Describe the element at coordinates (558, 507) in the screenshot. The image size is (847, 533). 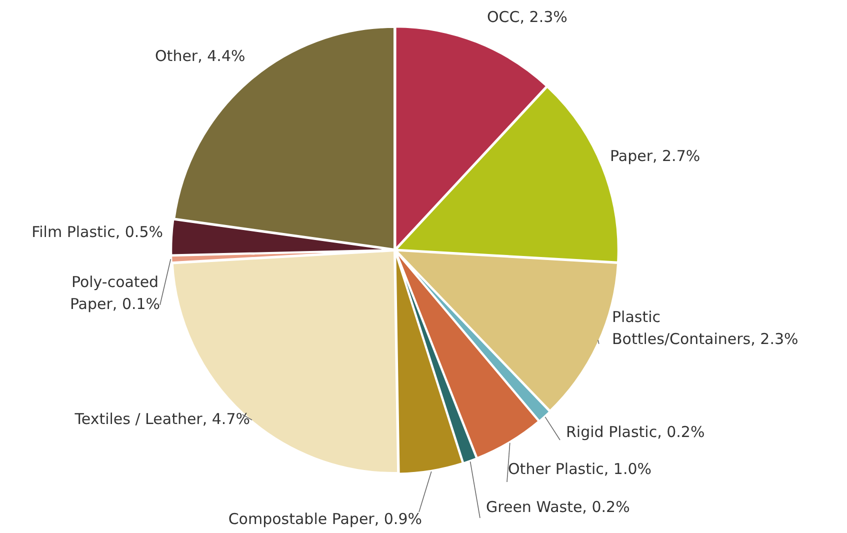
I see `slice-label: Green Waste, 0.2%` at that location.